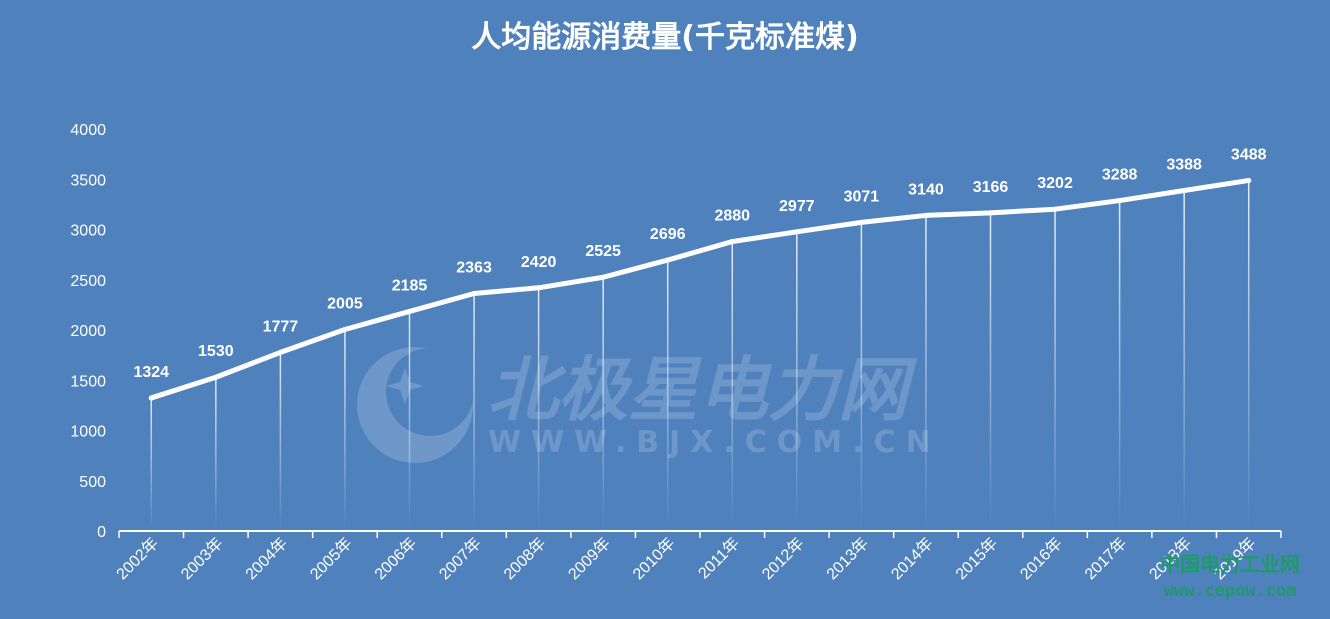 This screenshot has height=619, width=1330. I want to click on x-tick-label: 2004年, so click(266, 558).